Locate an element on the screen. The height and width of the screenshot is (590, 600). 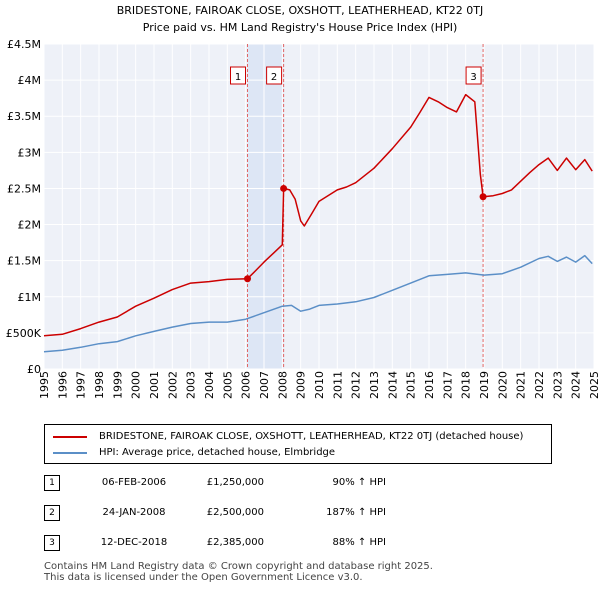
x-tick-label: 2021 is located at coordinates (521, 385).